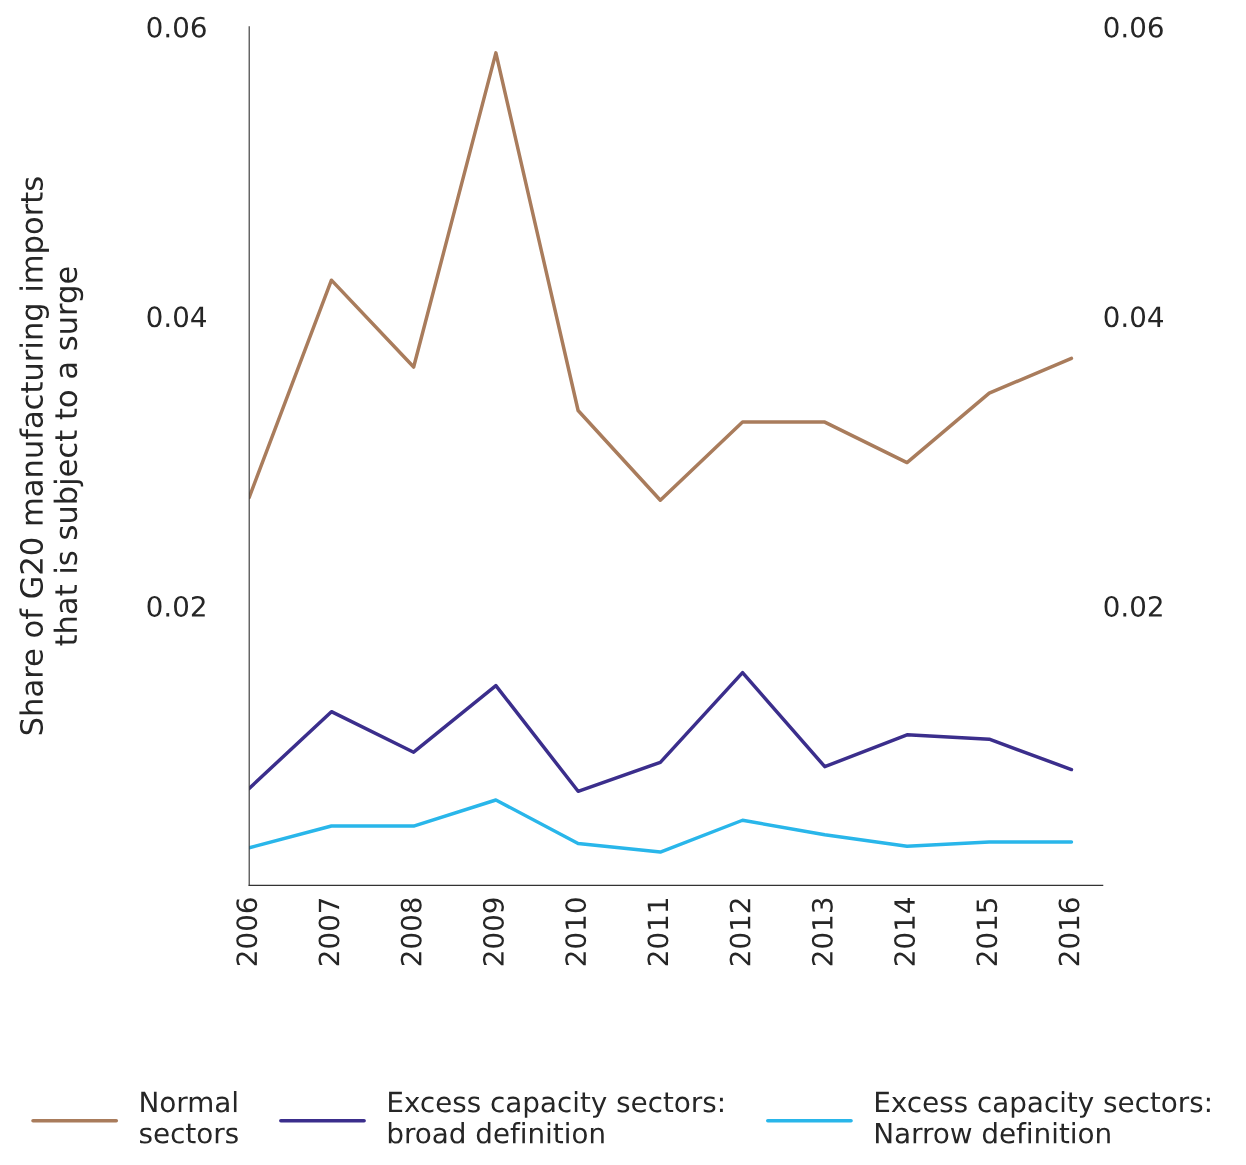 The height and width of the screenshot is (1165, 1246). I want to click on legend-label: Excess capacity sectors: Narrow definition, so click(1043, 1117).